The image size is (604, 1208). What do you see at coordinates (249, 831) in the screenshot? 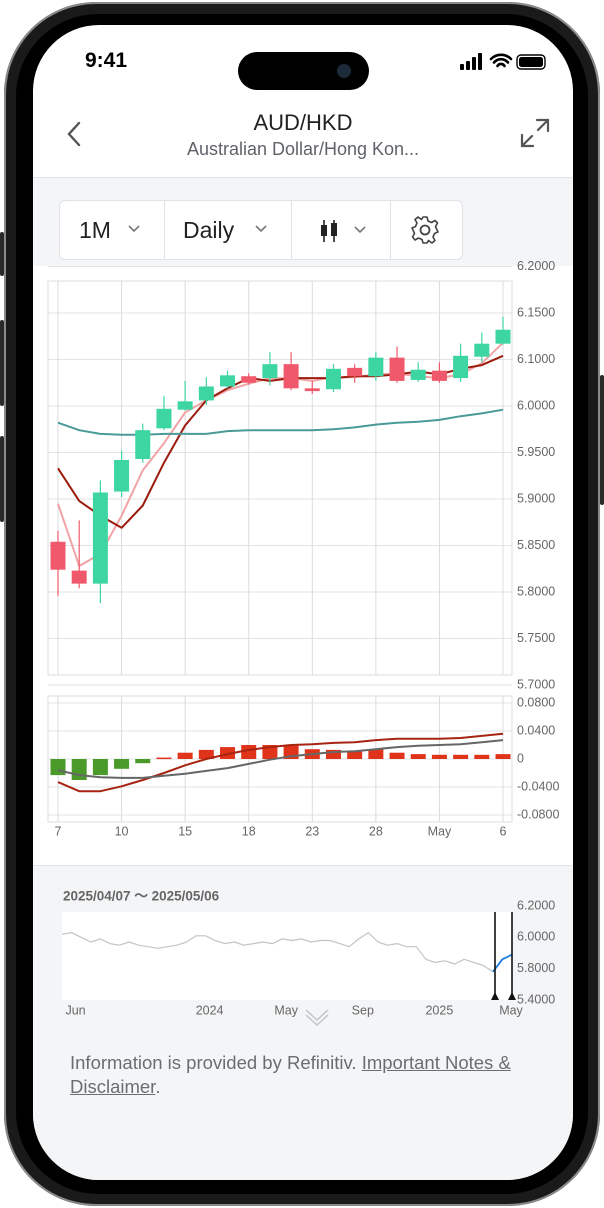
I see `x-tick-label: 18` at bounding box center [249, 831].